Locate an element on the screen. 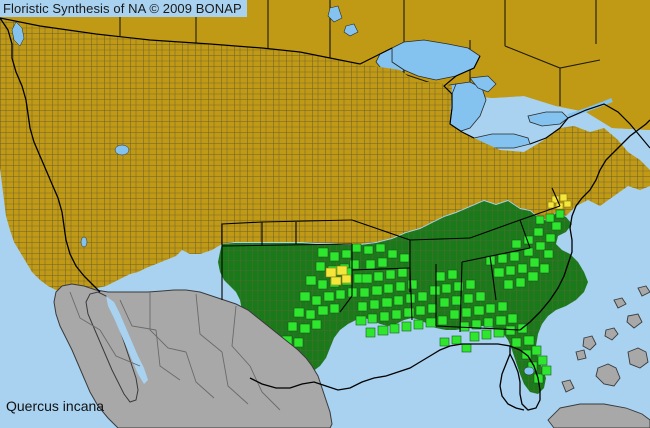 This screenshot has height=428, width=650. species-name-label: Quercus incana is located at coordinates (55, 406).